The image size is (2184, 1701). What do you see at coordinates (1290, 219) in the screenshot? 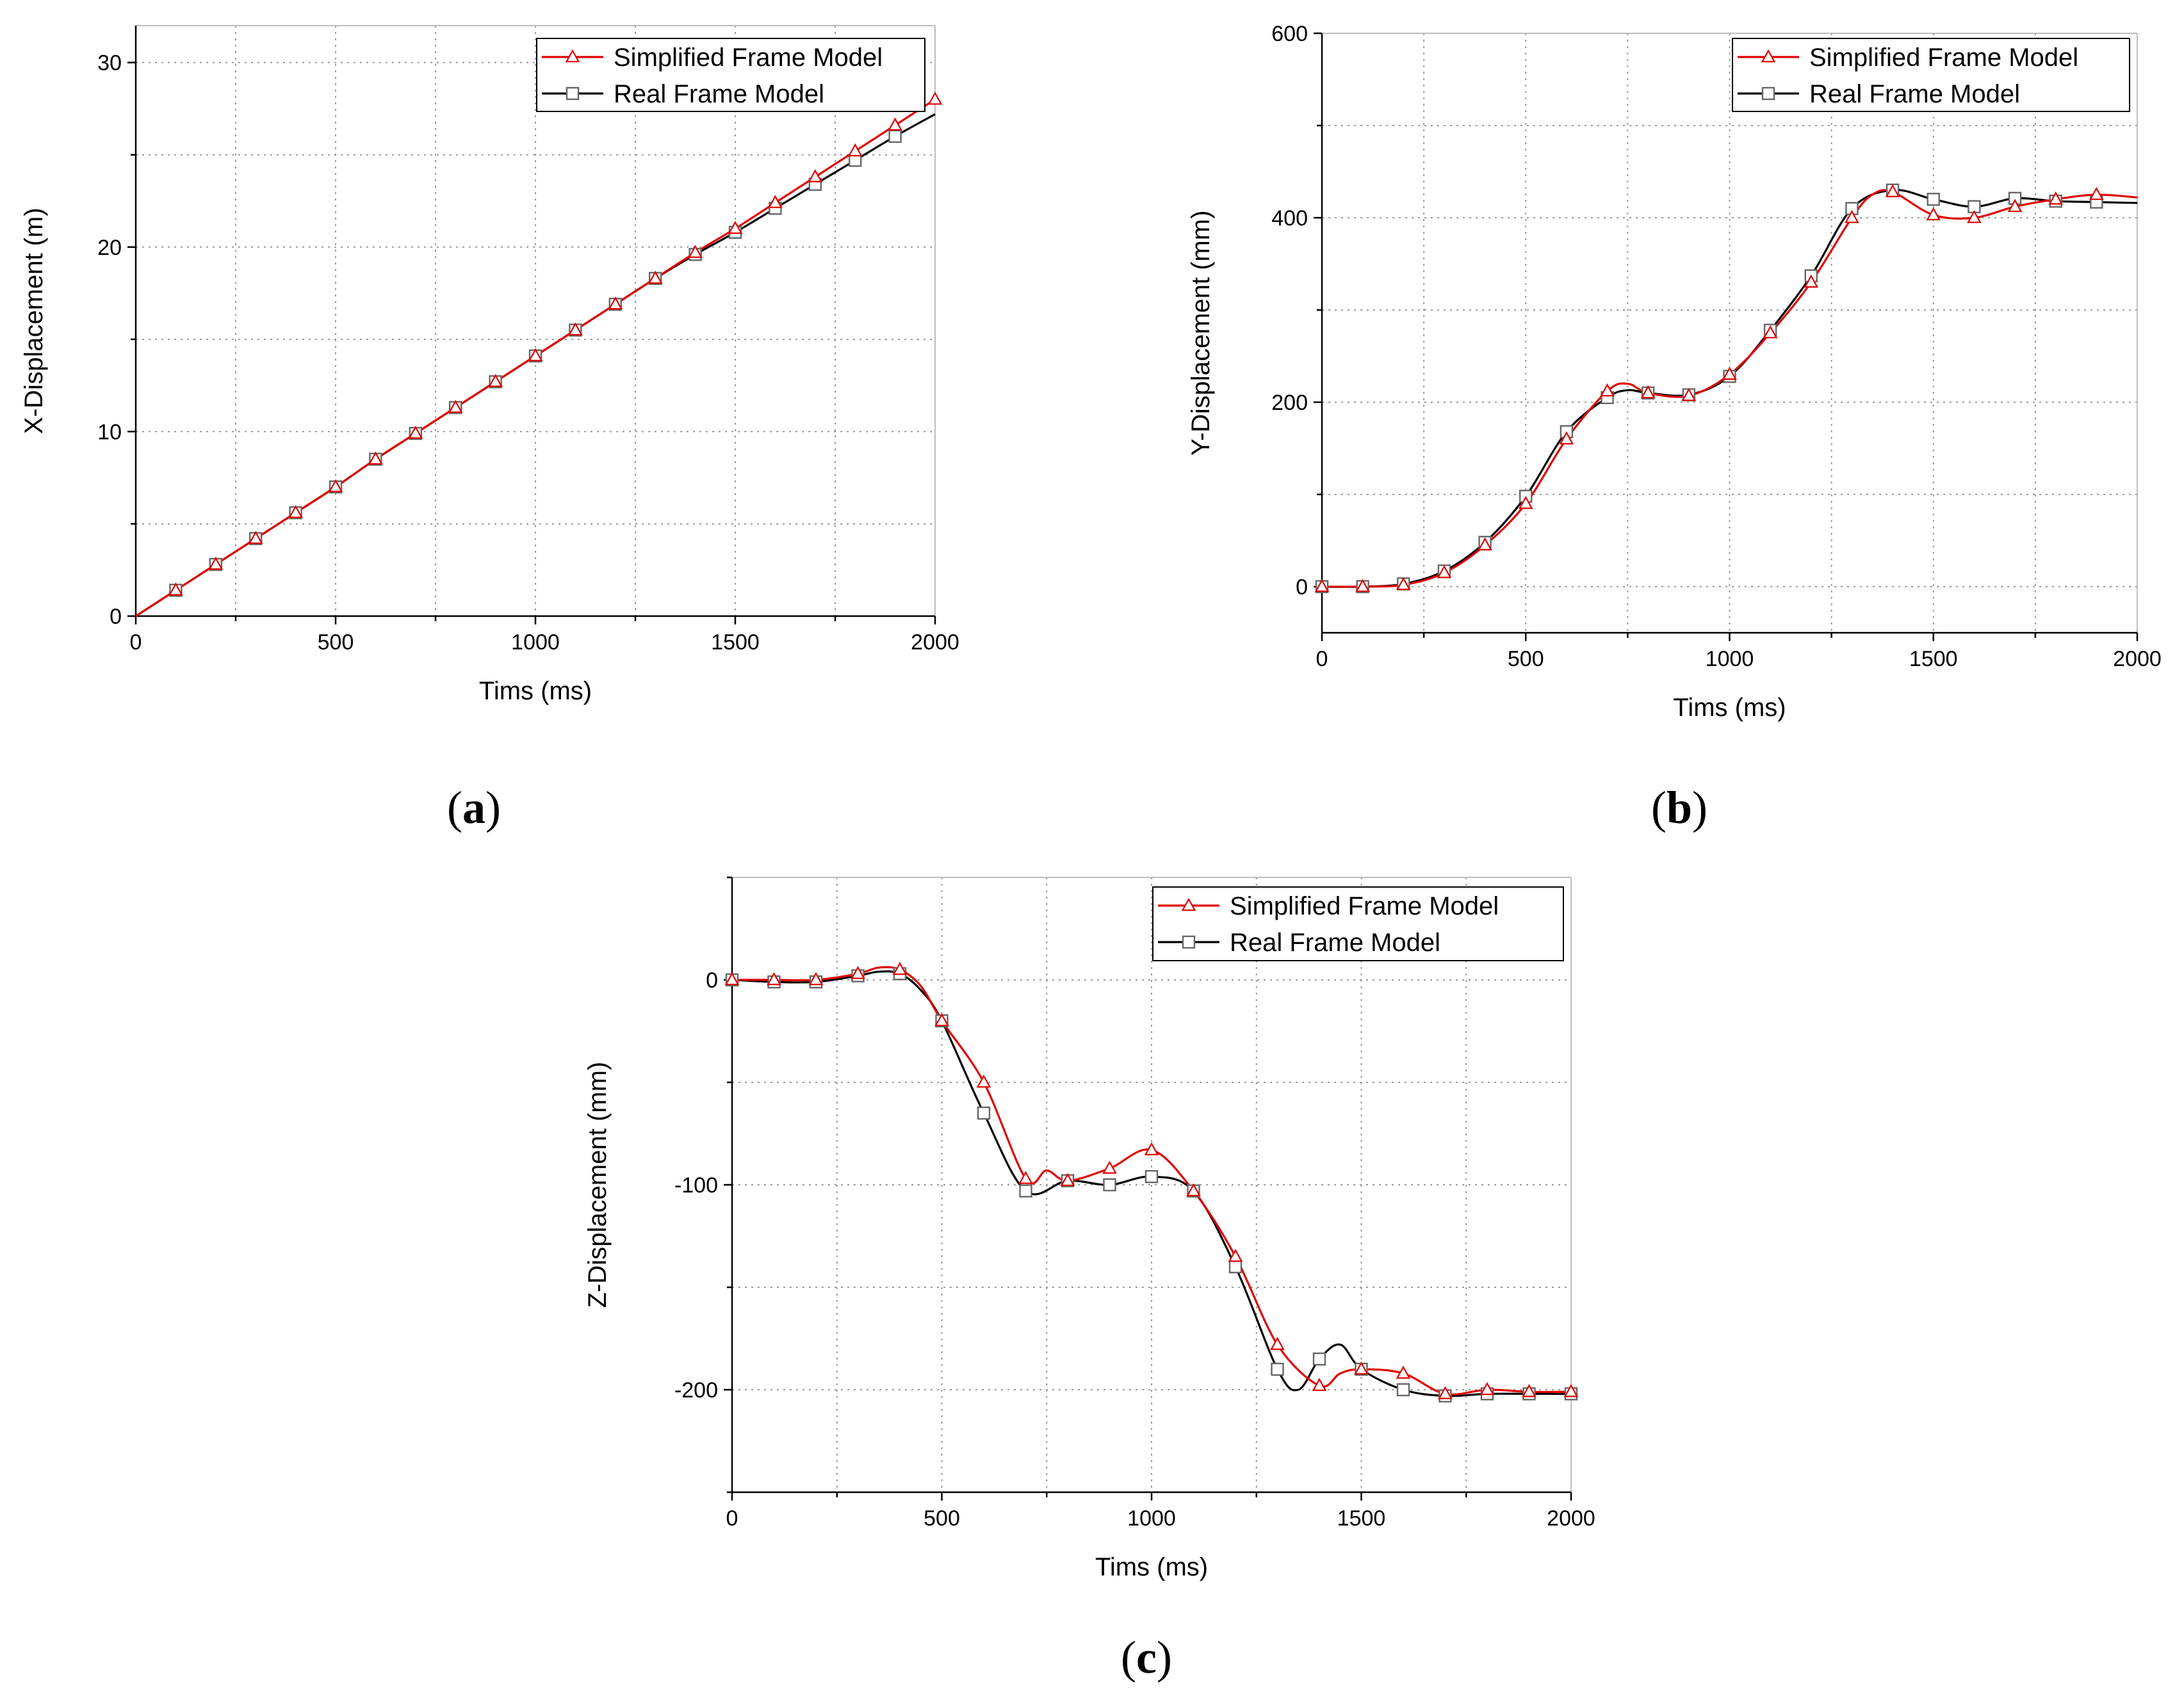
I see `y-tick-label: 400` at bounding box center [1290, 219].